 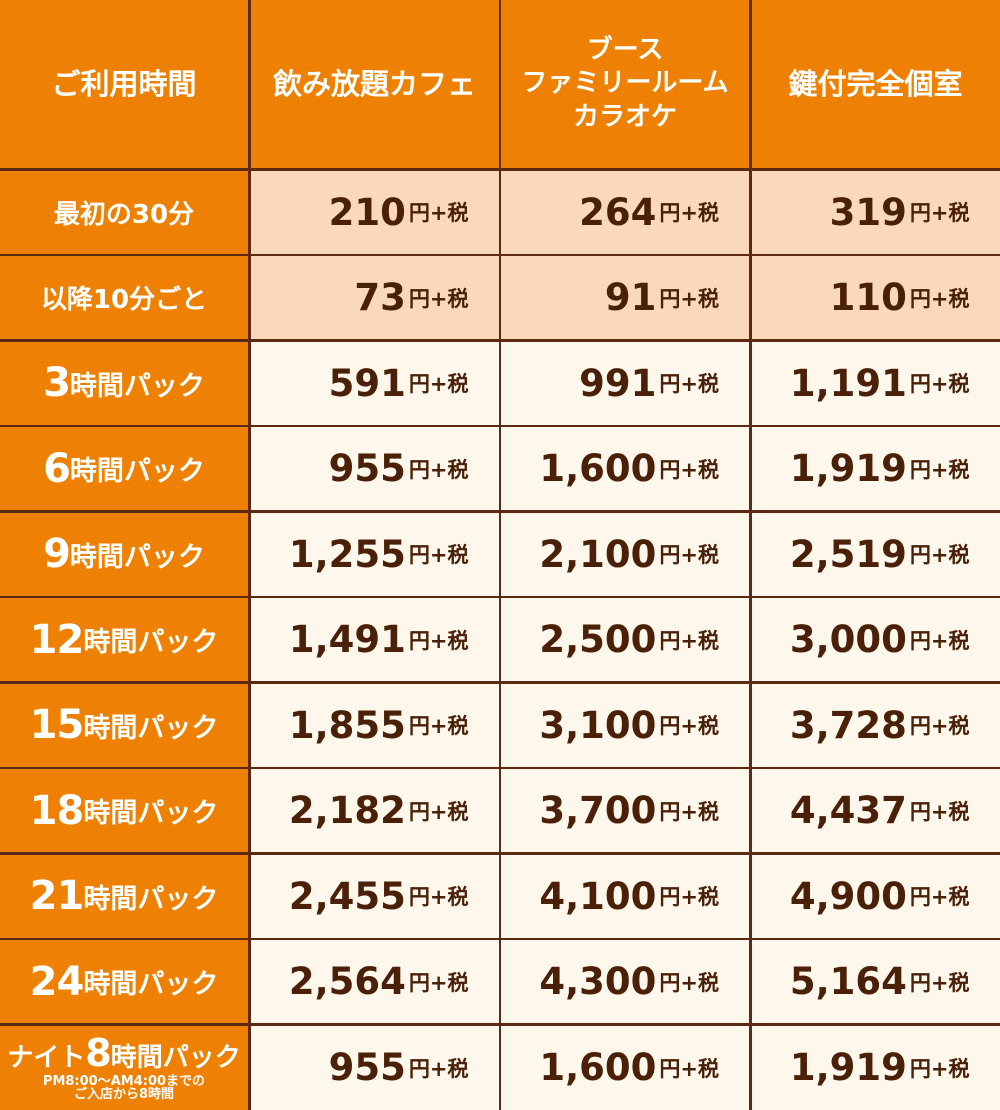 What do you see at coordinates (875, 981) in the screenshot?
I see `price-cell: 5,164 円+税` at bounding box center [875, 981].